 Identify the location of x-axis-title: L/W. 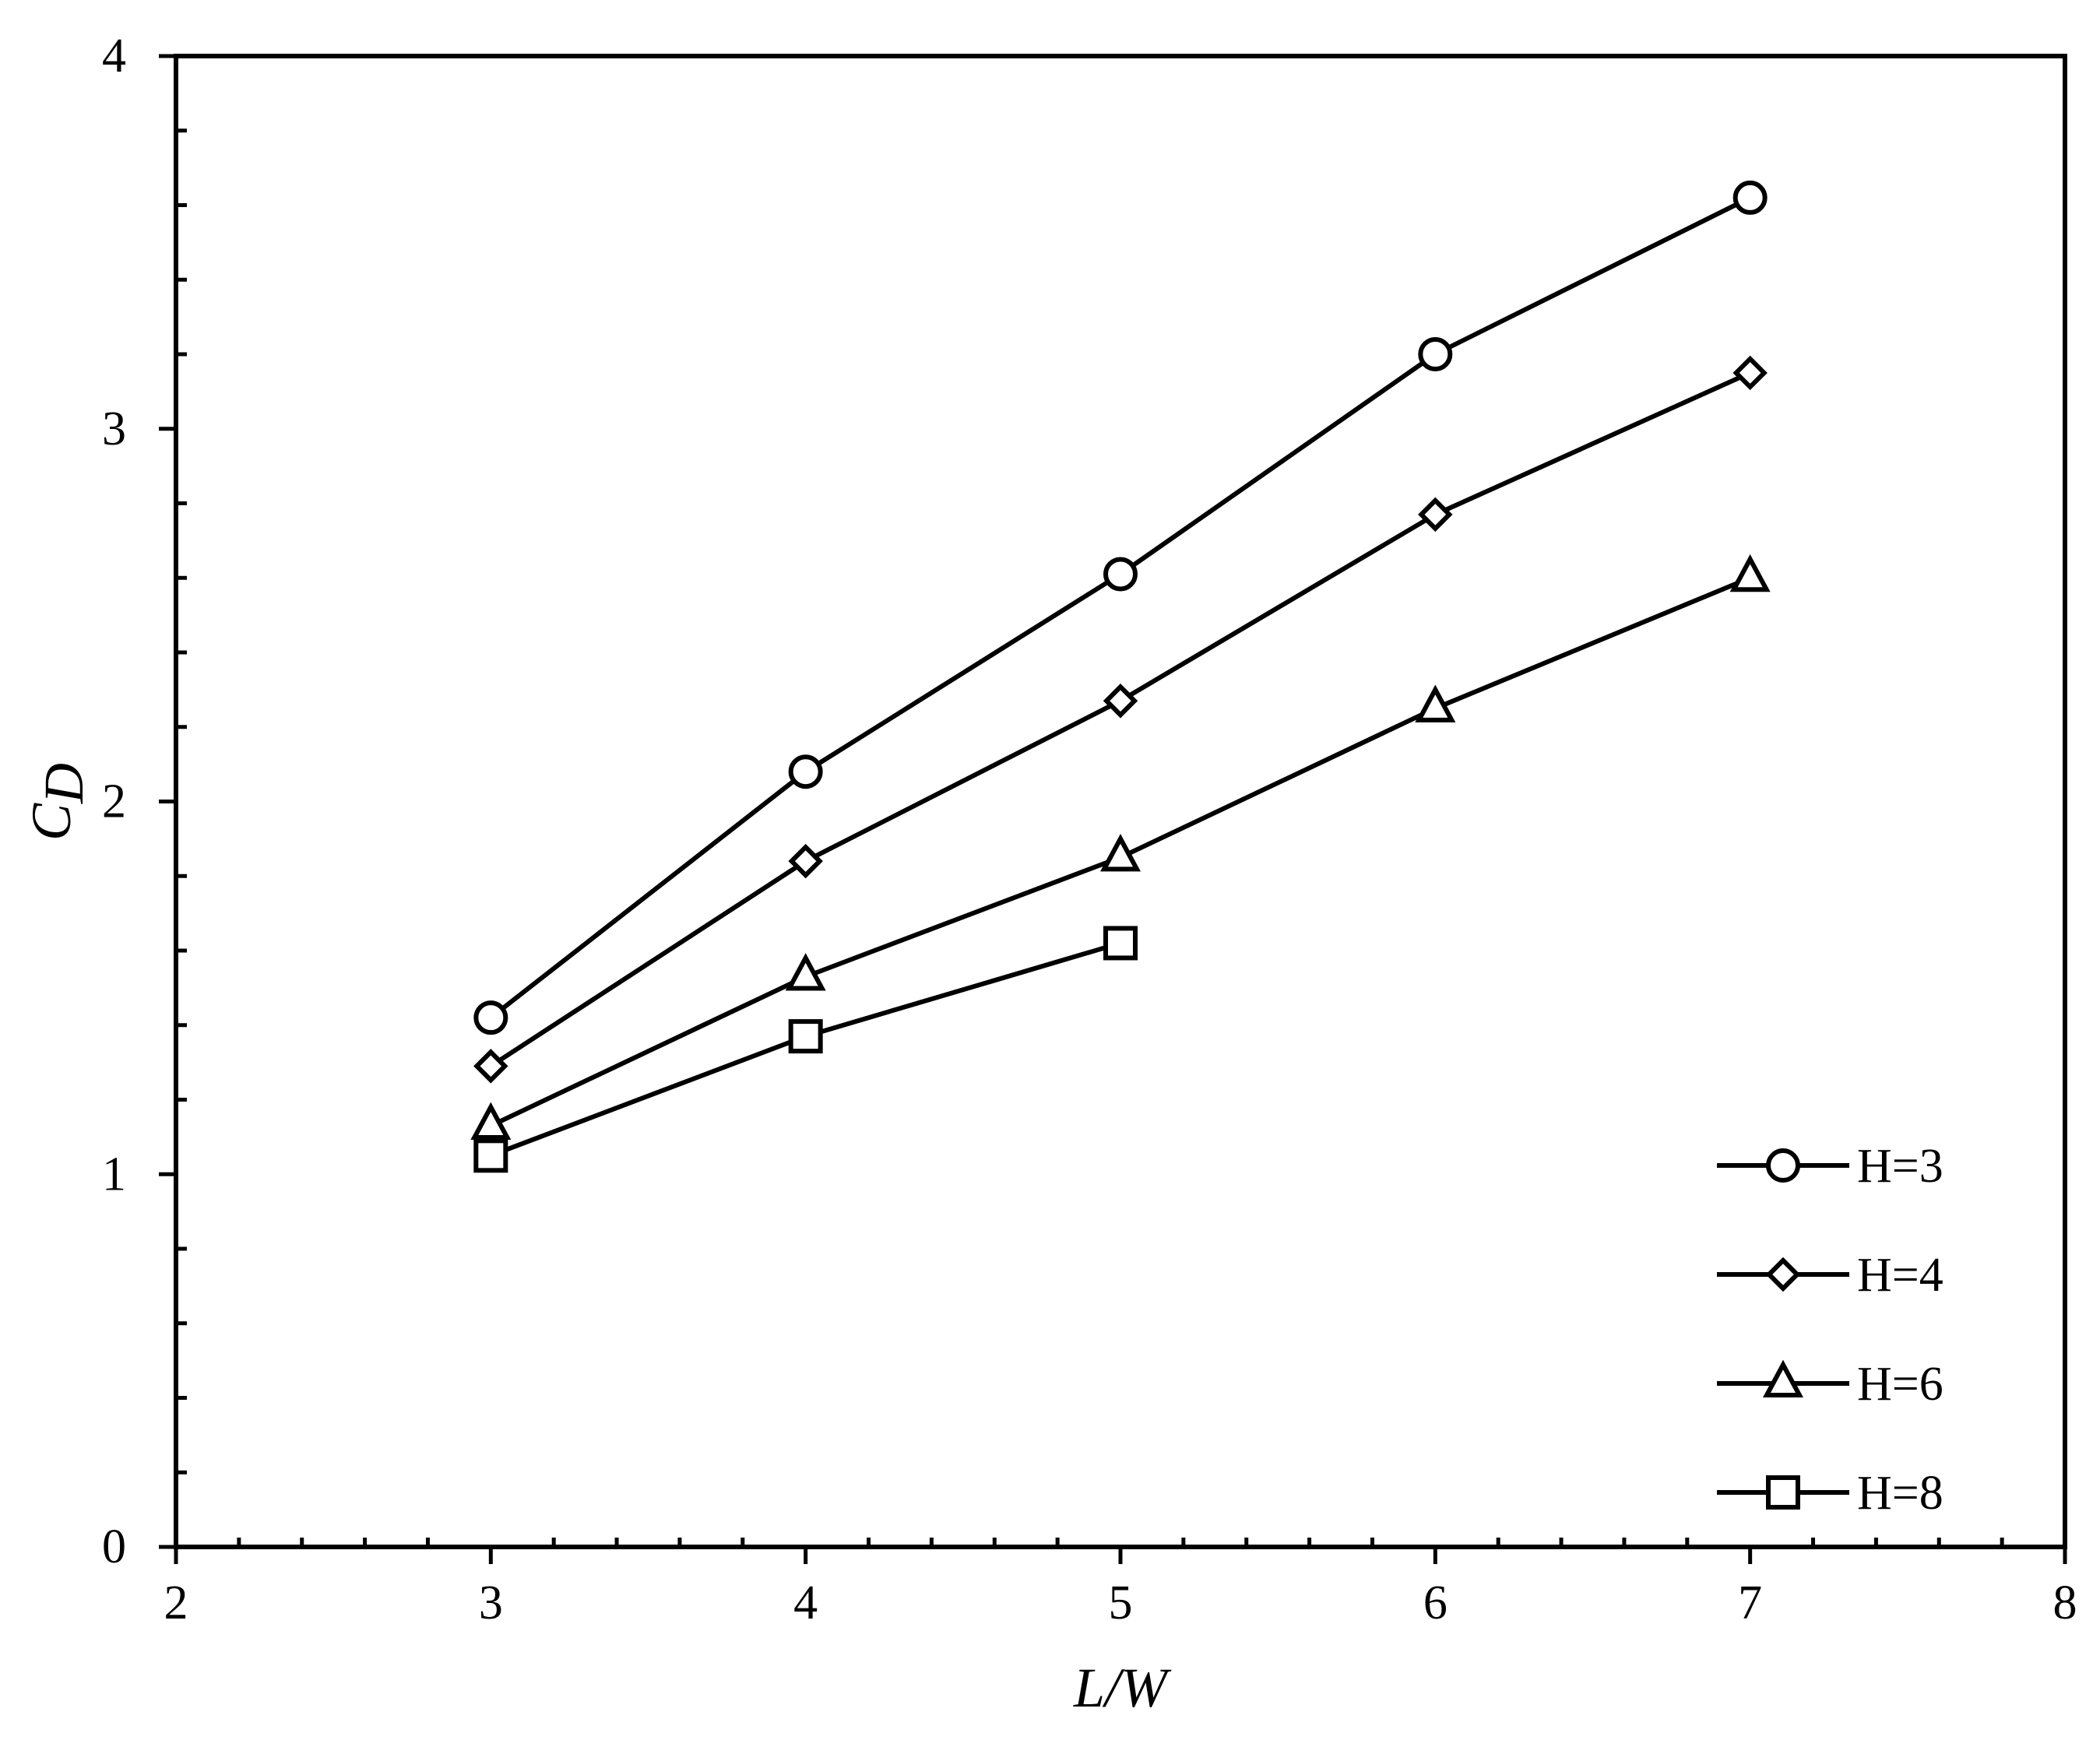
(1122, 1688).